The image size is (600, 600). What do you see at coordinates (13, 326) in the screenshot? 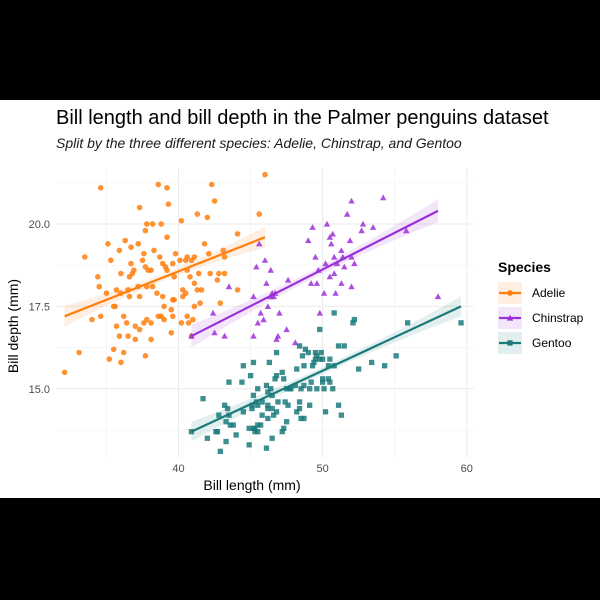
I see `y-axis-label: Bill depth (mm)` at bounding box center [13, 326].